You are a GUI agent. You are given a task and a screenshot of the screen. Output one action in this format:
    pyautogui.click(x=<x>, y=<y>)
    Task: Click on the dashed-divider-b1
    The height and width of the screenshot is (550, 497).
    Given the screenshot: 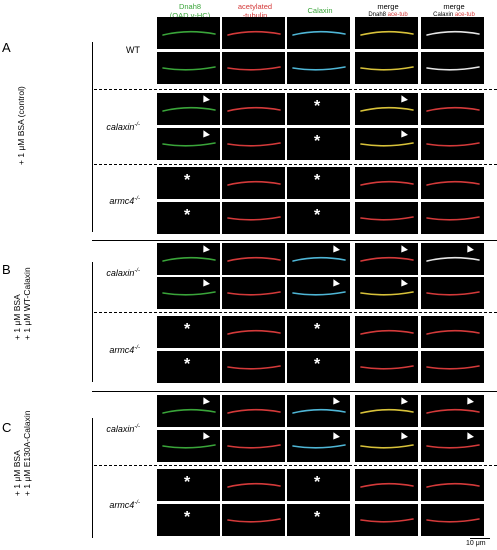 What is the action you would take?
    pyautogui.click(x=295, y=312)
    